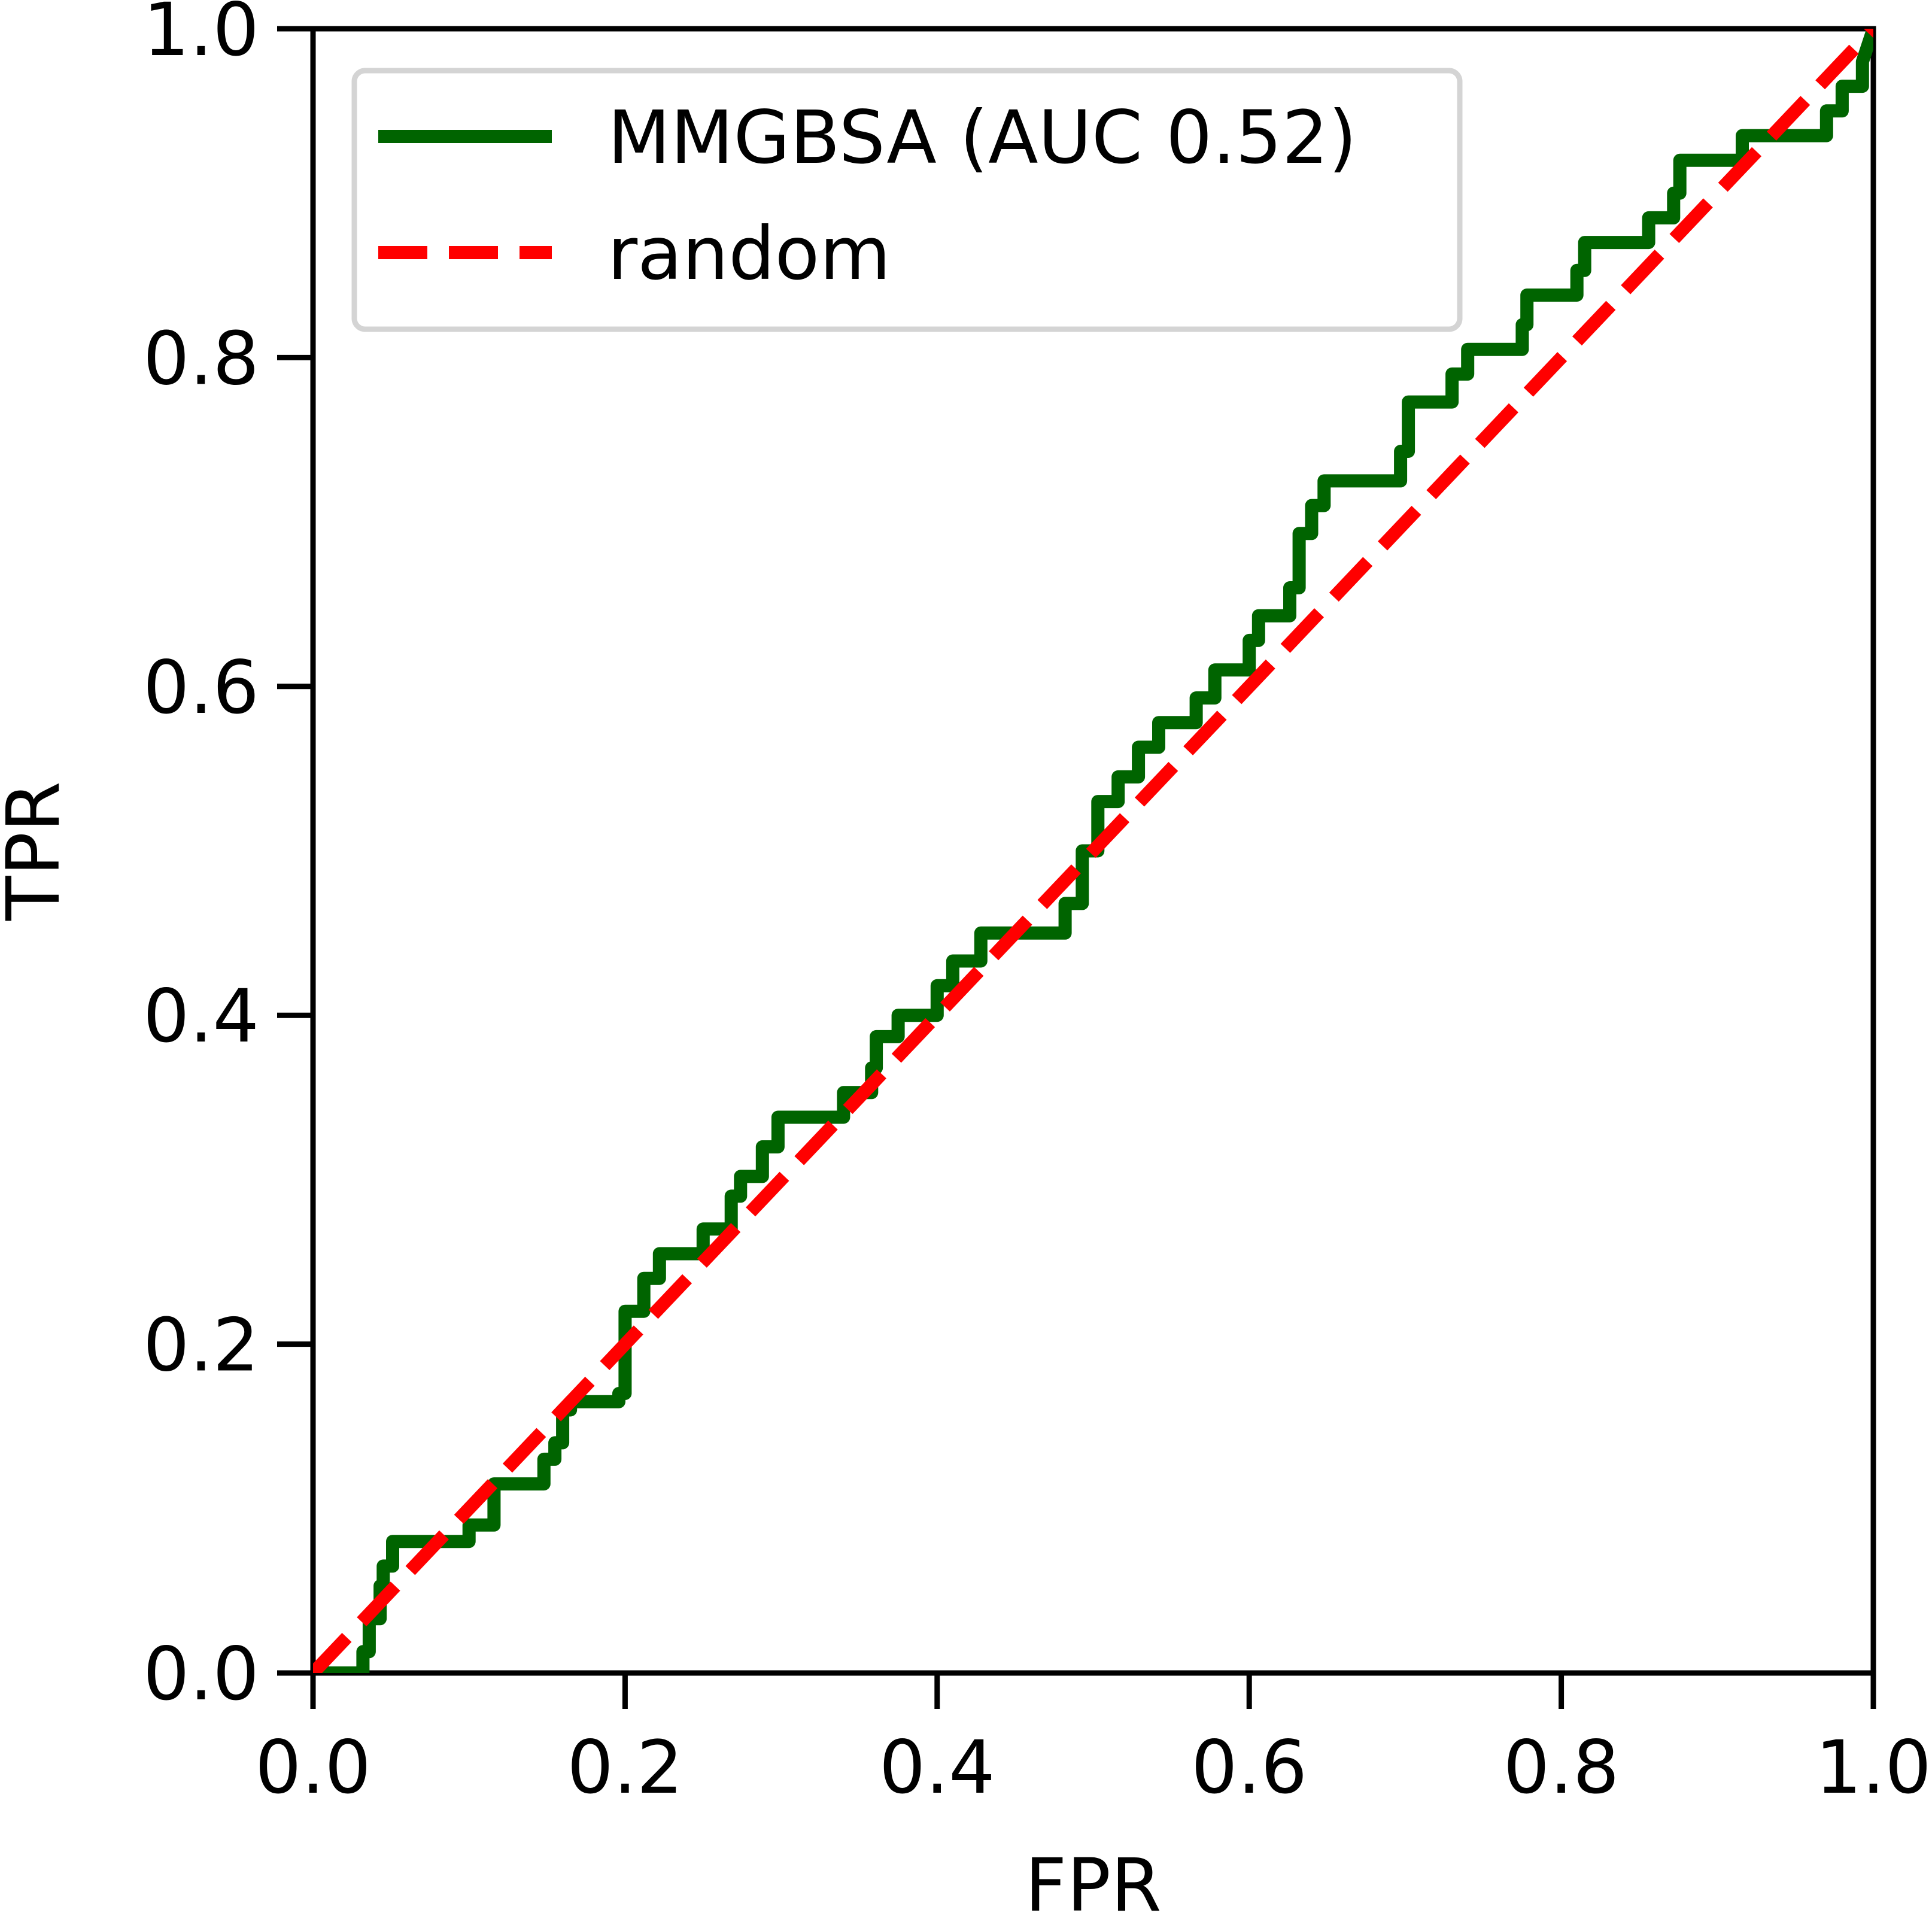  Describe the element at coordinates (38, 851) in the screenshot. I see `y-axis-title: TPR` at that location.